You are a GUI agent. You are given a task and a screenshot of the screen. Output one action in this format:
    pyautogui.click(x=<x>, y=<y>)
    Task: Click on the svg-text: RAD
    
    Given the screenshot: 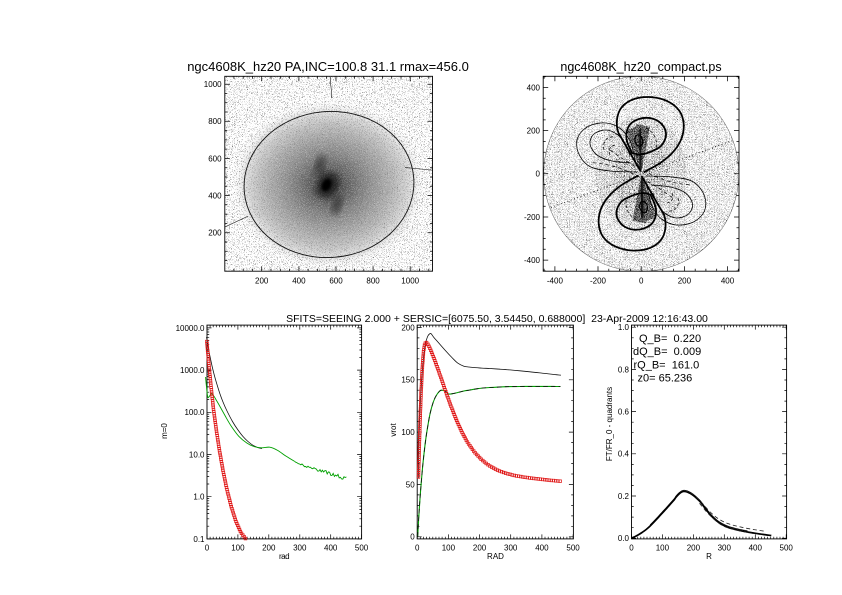 What is the action you would take?
    pyautogui.click(x=495, y=556)
    